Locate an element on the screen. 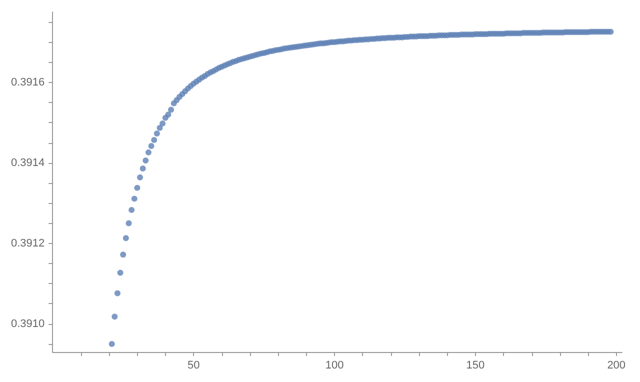  x-tick-label: 100 is located at coordinates (334, 366).